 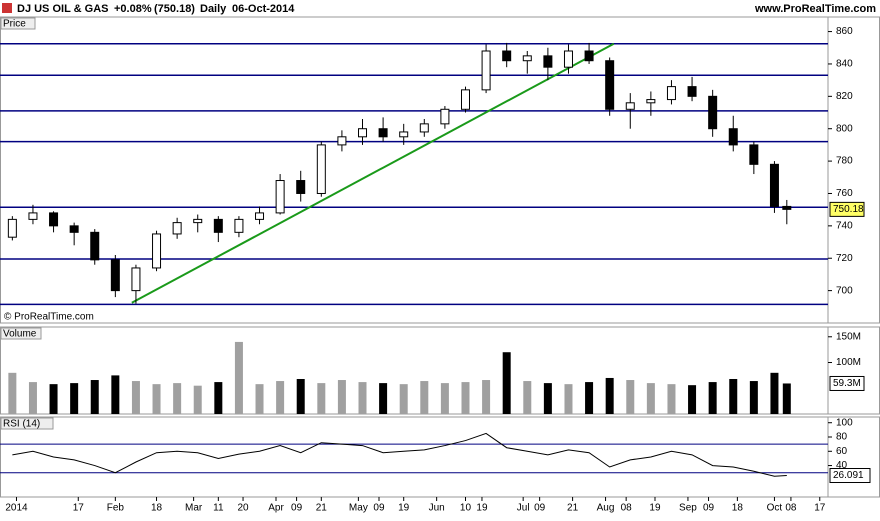 What do you see at coordinates (133, 9) in the screenshot?
I see `change: +0.08%` at bounding box center [133, 9].